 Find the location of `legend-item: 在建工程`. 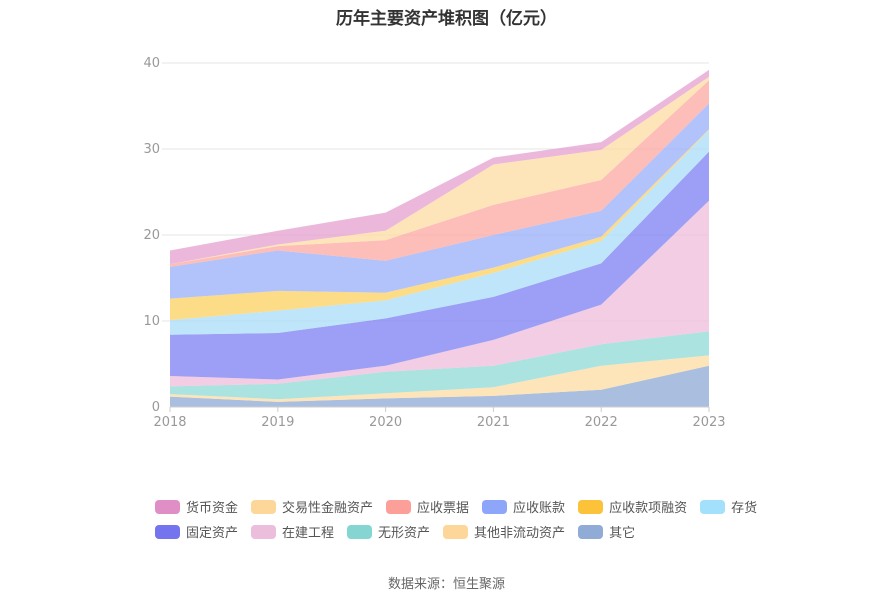

legend-item: 在建工程 is located at coordinates (292, 531).